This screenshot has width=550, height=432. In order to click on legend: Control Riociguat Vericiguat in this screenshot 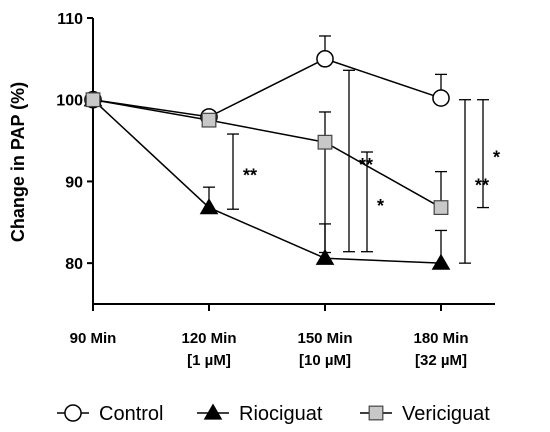, I will do `click(273, 414)`.